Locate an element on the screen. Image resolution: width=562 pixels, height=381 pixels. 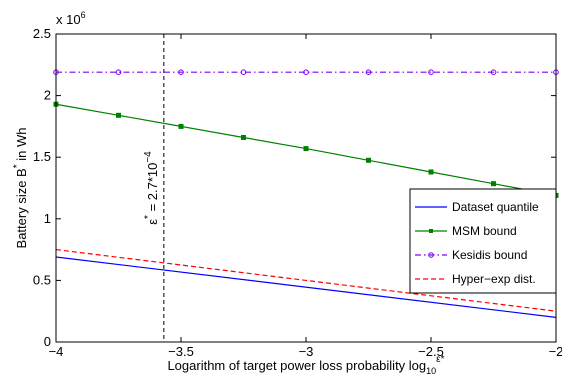
legend-label: Hyper−exp dist. is located at coordinates (494, 279).